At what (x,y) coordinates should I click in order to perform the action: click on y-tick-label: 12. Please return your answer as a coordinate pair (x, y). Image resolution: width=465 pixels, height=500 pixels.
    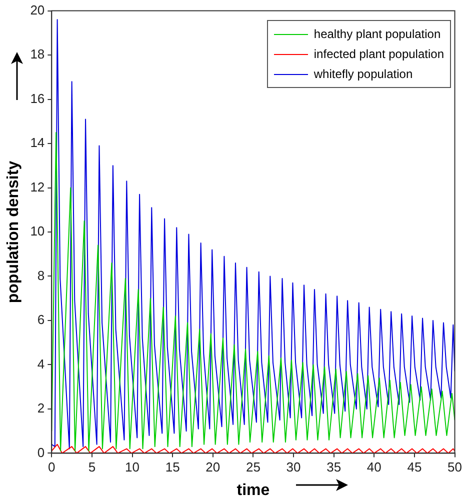
    Looking at the image, I should click on (37, 186).